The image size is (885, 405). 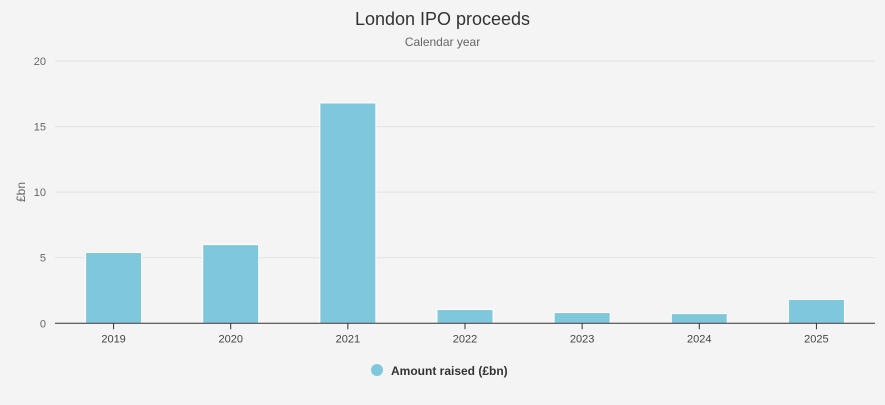 I want to click on bar-2020, so click(x=231, y=284).